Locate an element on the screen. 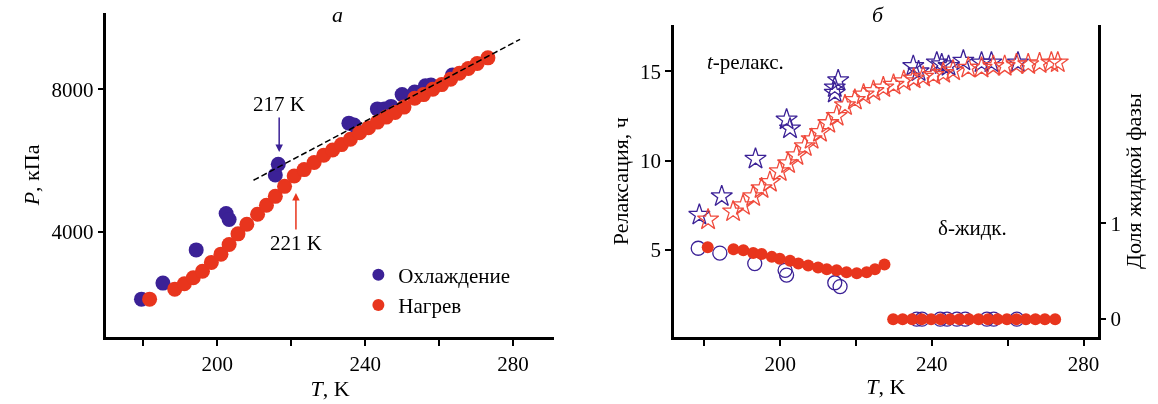 This screenshot has width=1158, height=404. y2-tick-label: 0 is located at coordinates (1116, 319).